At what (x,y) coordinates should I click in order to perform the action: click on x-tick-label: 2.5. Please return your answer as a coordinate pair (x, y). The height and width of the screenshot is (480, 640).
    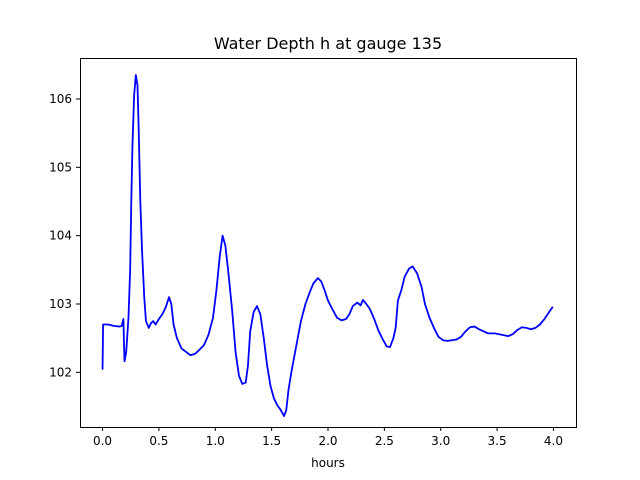
    Looking at the image, I should click on (384, 441).